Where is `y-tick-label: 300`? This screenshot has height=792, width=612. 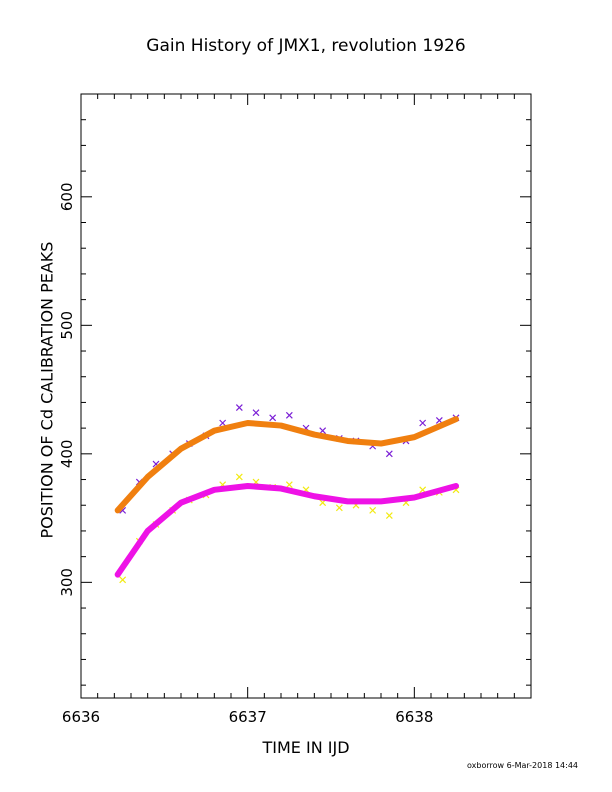 y-tick-label: 300 is located at coordinates (67, 582).